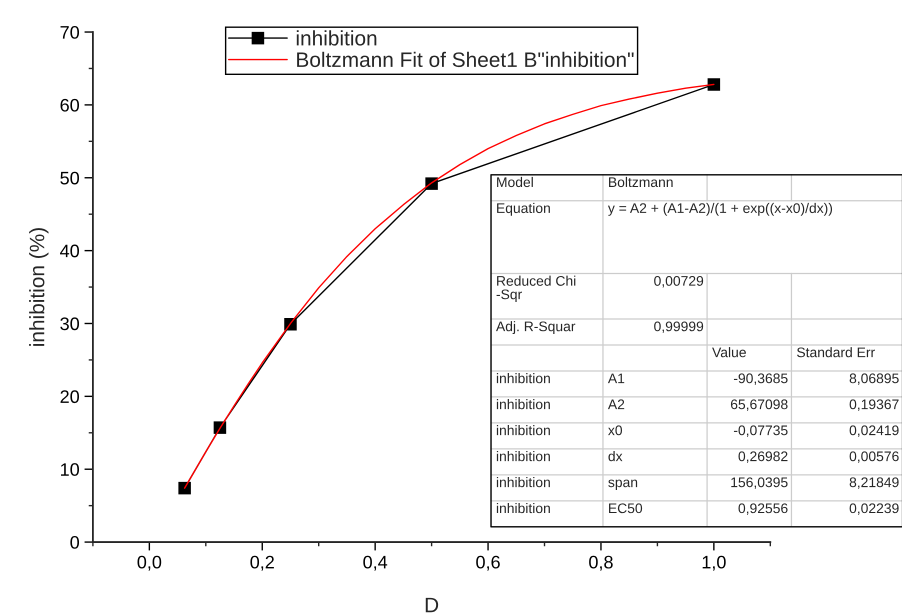 This screenshot has height=616, width=902. Describe the element at coordinates (39, 287) in the screenshot. I see `y-axis-title: inhibition (%)` at that location.